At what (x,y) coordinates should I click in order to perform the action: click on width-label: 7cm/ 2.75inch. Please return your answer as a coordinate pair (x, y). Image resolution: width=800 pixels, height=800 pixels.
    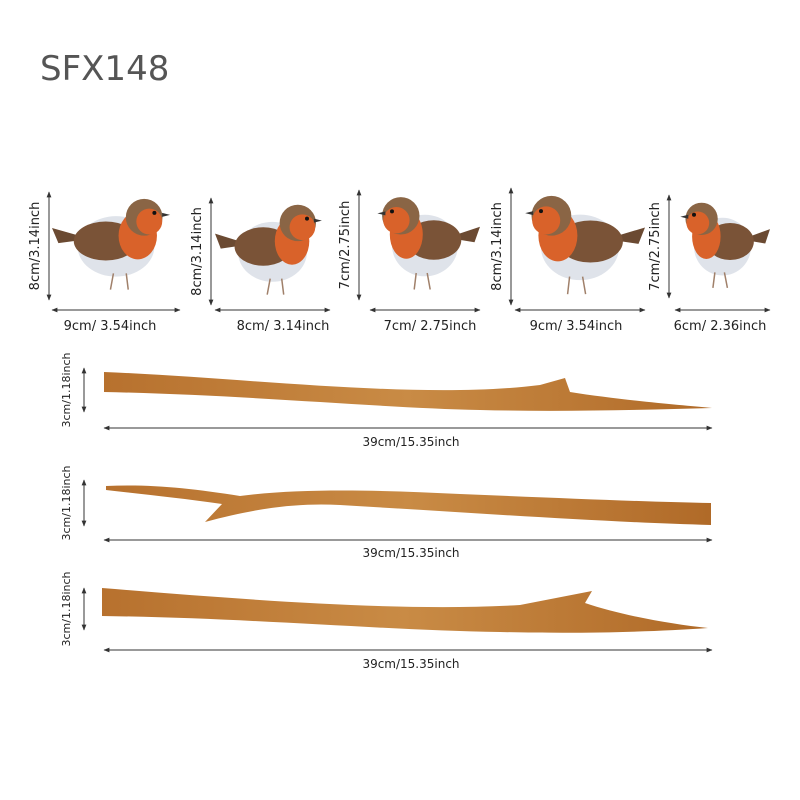
    Looking at the image, I should click on (430, 326).